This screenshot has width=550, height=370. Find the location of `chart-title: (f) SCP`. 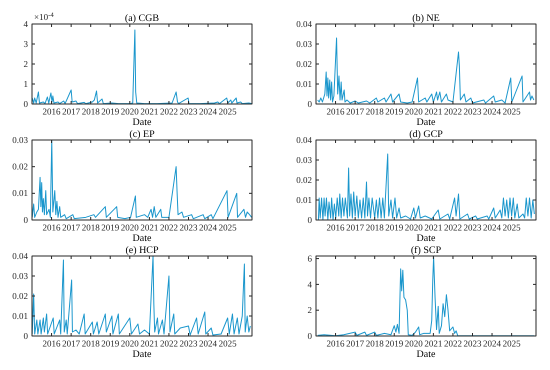

chart-title: (f) SCP is located at coordinates (426, 250).